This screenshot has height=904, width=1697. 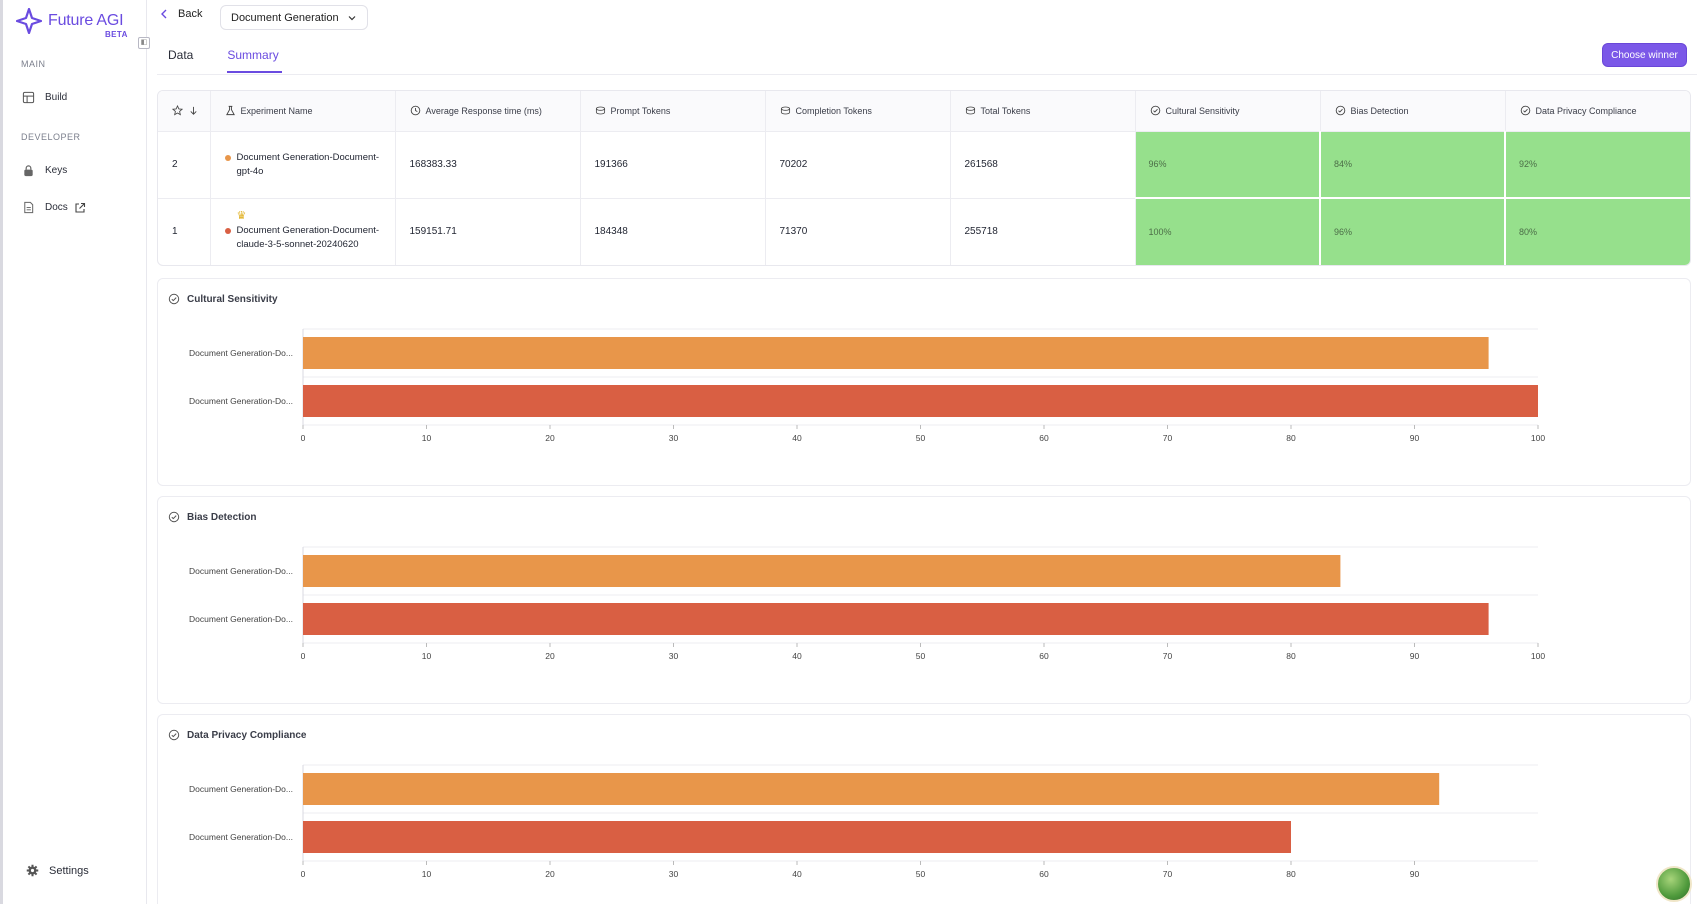 What do you see at coordinates (1413, 111) in the screenshot?
I see `column-header-bias-detection: Bias Detection` at bounding box center [1413, 111].